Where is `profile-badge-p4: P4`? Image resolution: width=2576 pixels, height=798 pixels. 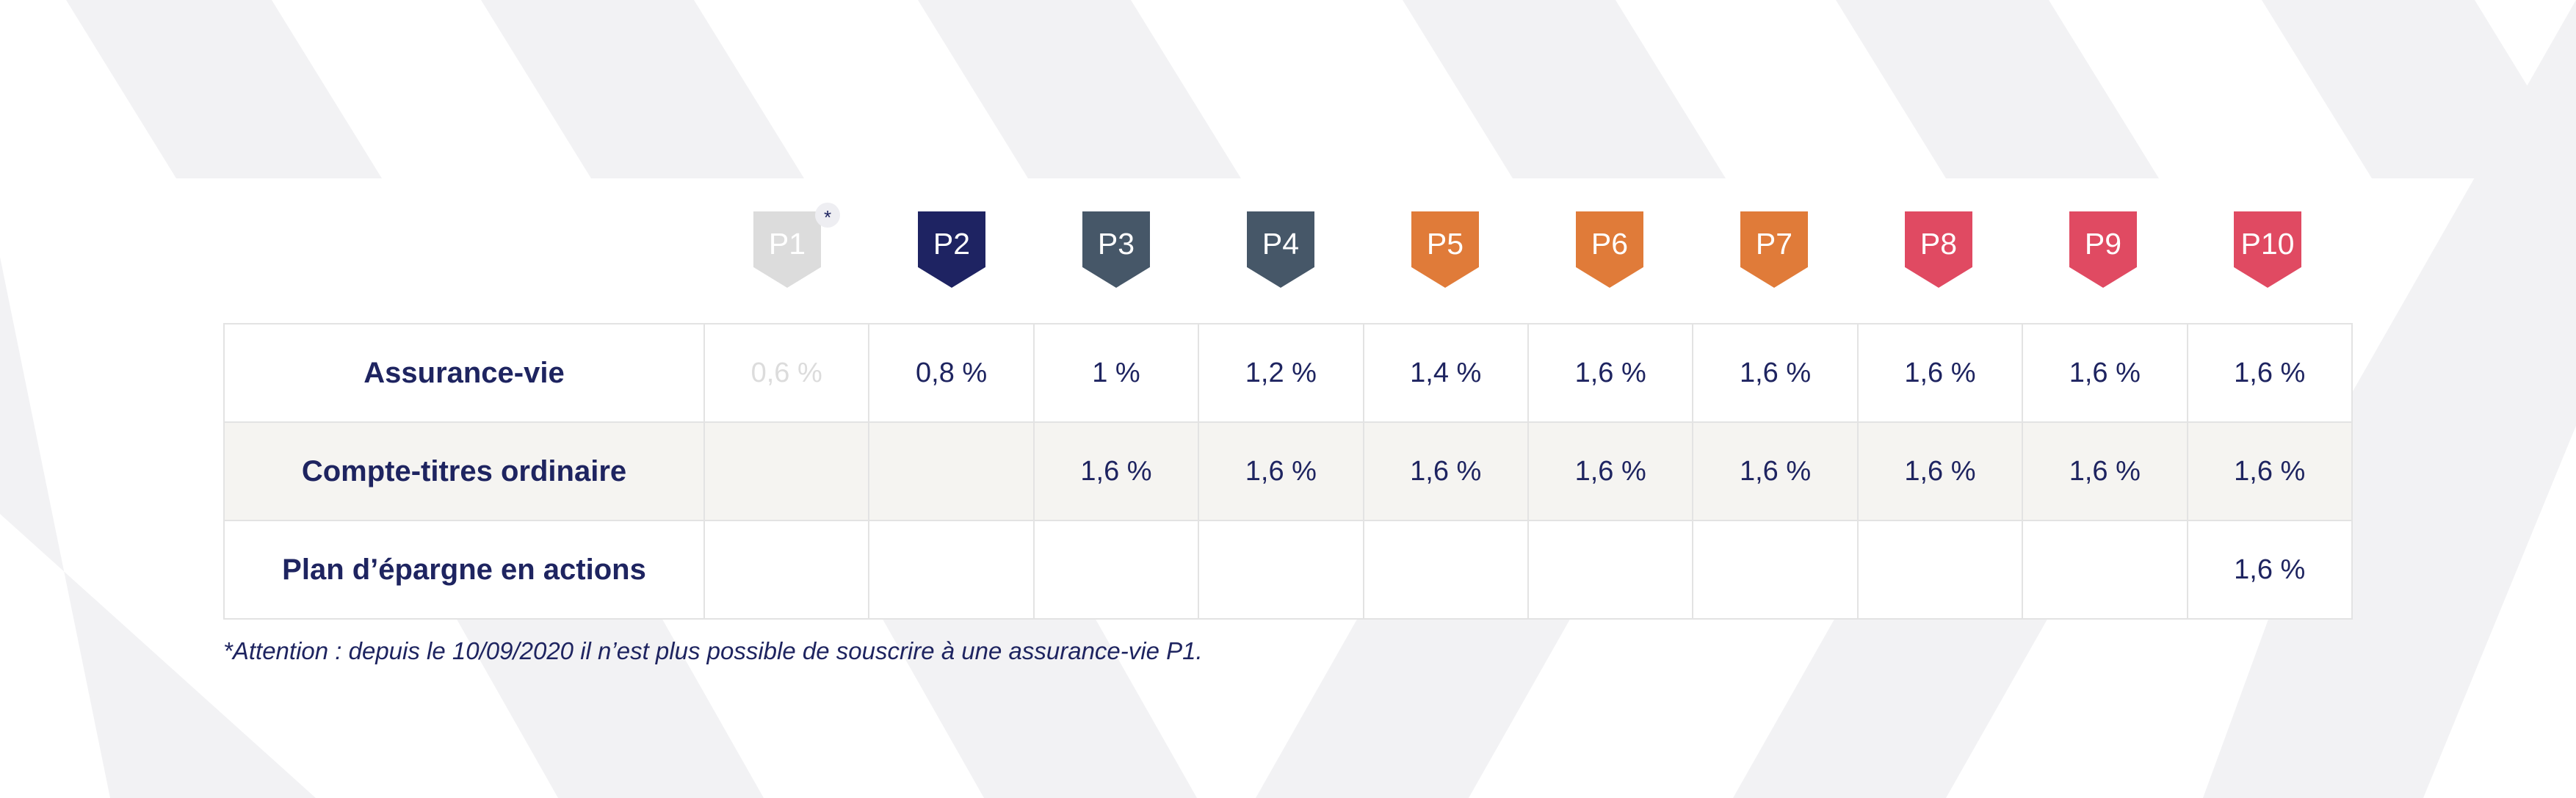
profile-badge-p4: P4 is located at coordinates (1280, 249).